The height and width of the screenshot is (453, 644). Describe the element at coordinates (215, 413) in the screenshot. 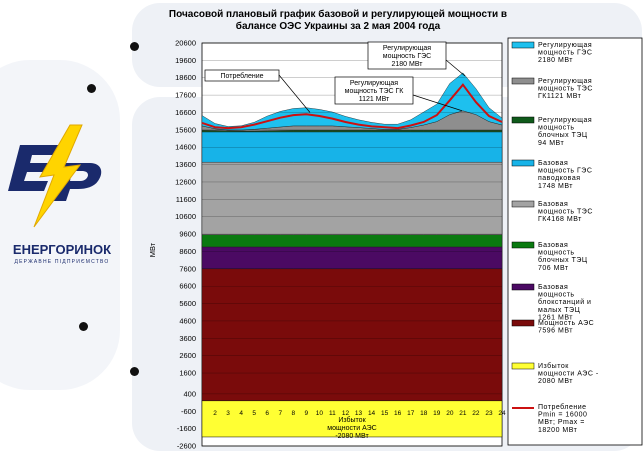

I see `x-tick-label: 2` at that location.